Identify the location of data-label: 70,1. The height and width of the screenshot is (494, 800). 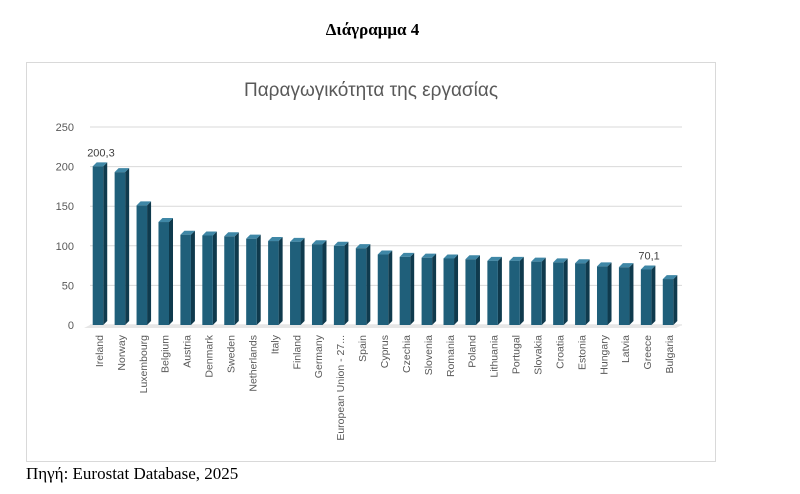
(648, 256).